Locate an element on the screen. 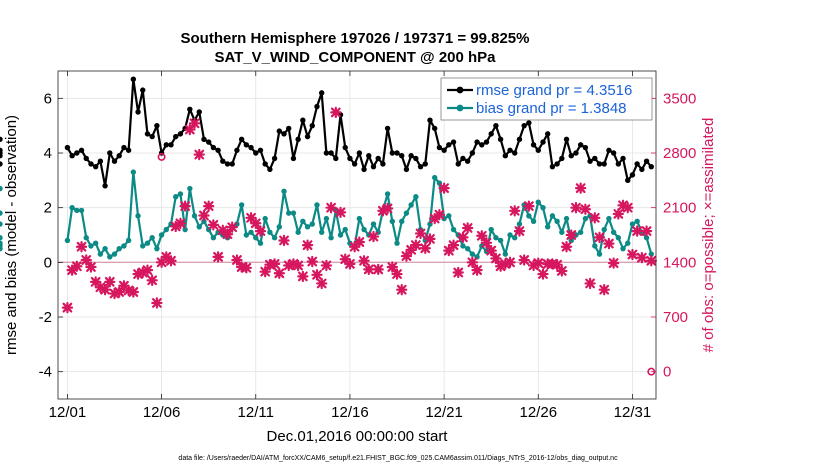  x-tick-label: 12/21 is located at coordinates (444, 412).